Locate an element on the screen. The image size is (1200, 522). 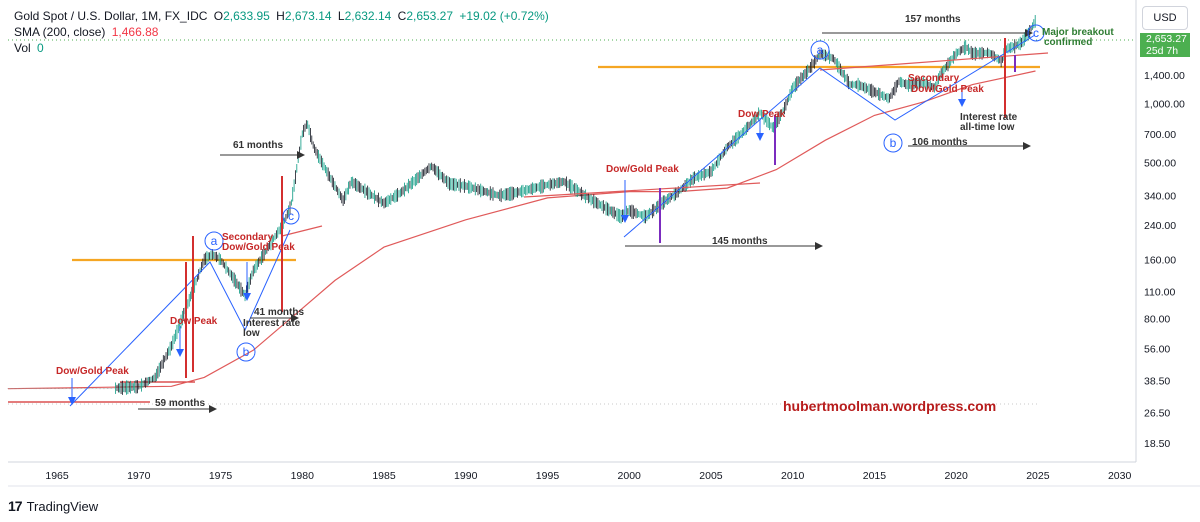
sma-legend: SMA (200, close) 1,466.88 is located at coordinates (87, 32).